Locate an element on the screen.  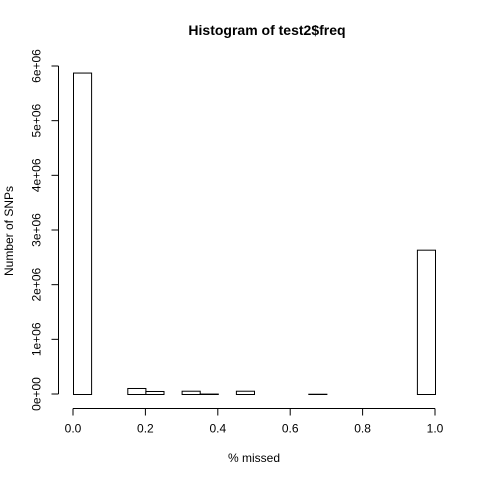
x-tick-label: 0.6 is located at coordinates (290, 429).